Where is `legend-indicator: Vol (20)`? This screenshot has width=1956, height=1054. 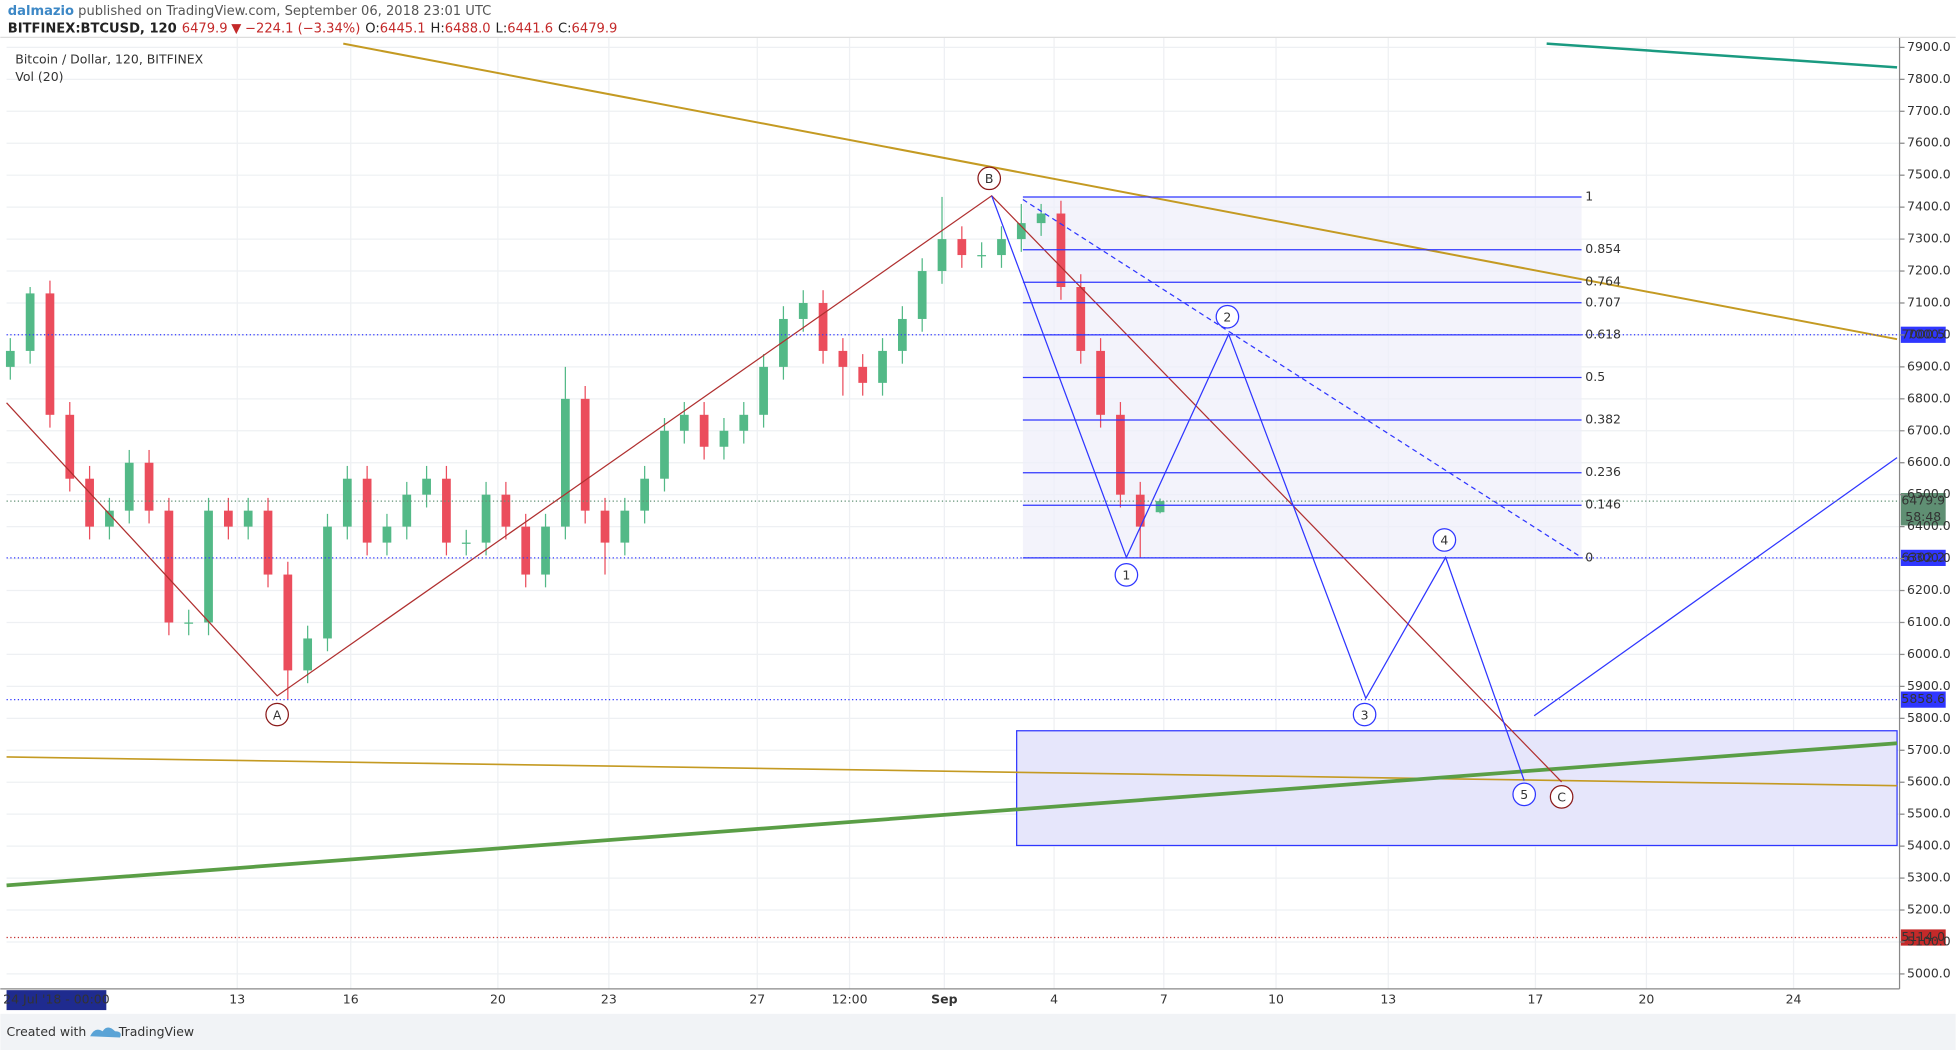 legend-indicator: Vol (20) is located at coordinates (39, 76).